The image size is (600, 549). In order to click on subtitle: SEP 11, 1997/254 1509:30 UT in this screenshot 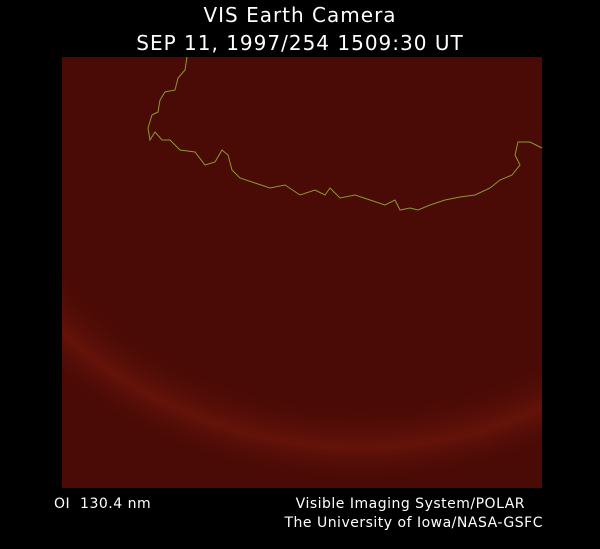, I will do `click(299, 43)`.